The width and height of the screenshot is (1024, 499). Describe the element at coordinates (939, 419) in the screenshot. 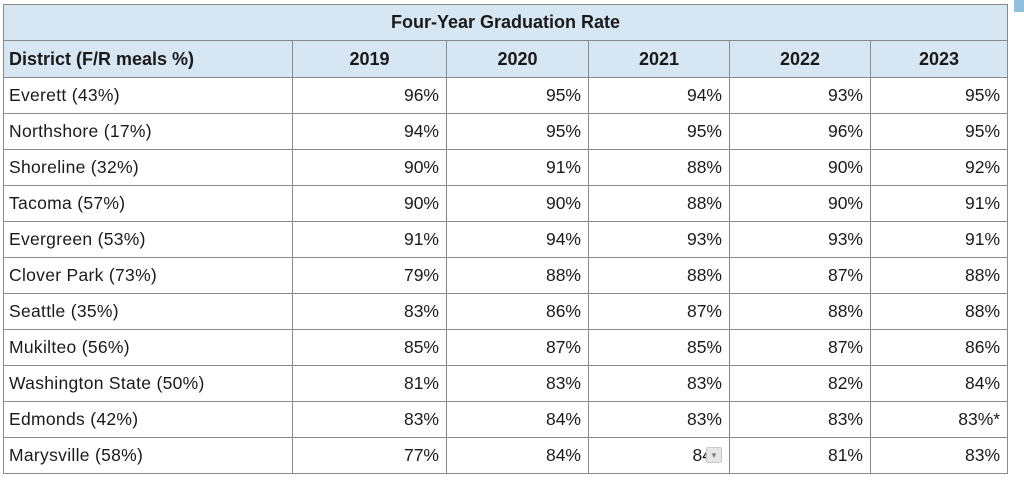

I see `rate-cell: 83%*` at that location.